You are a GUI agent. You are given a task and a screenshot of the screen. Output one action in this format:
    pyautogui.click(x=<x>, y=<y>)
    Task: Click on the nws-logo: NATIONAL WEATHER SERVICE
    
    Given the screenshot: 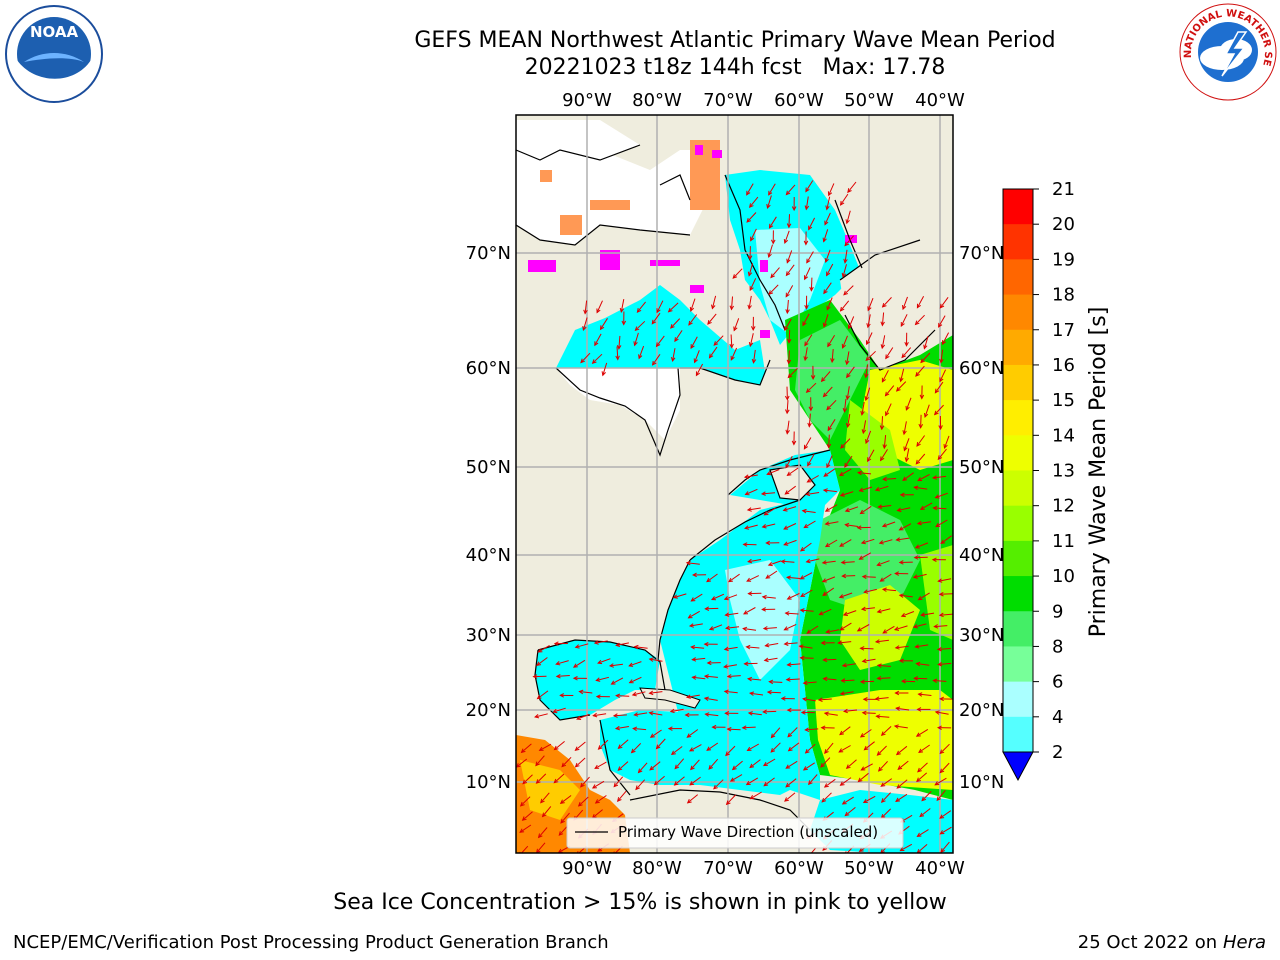 What is the action you would take?
    pyautogui.click(x=1227, y=51)
    